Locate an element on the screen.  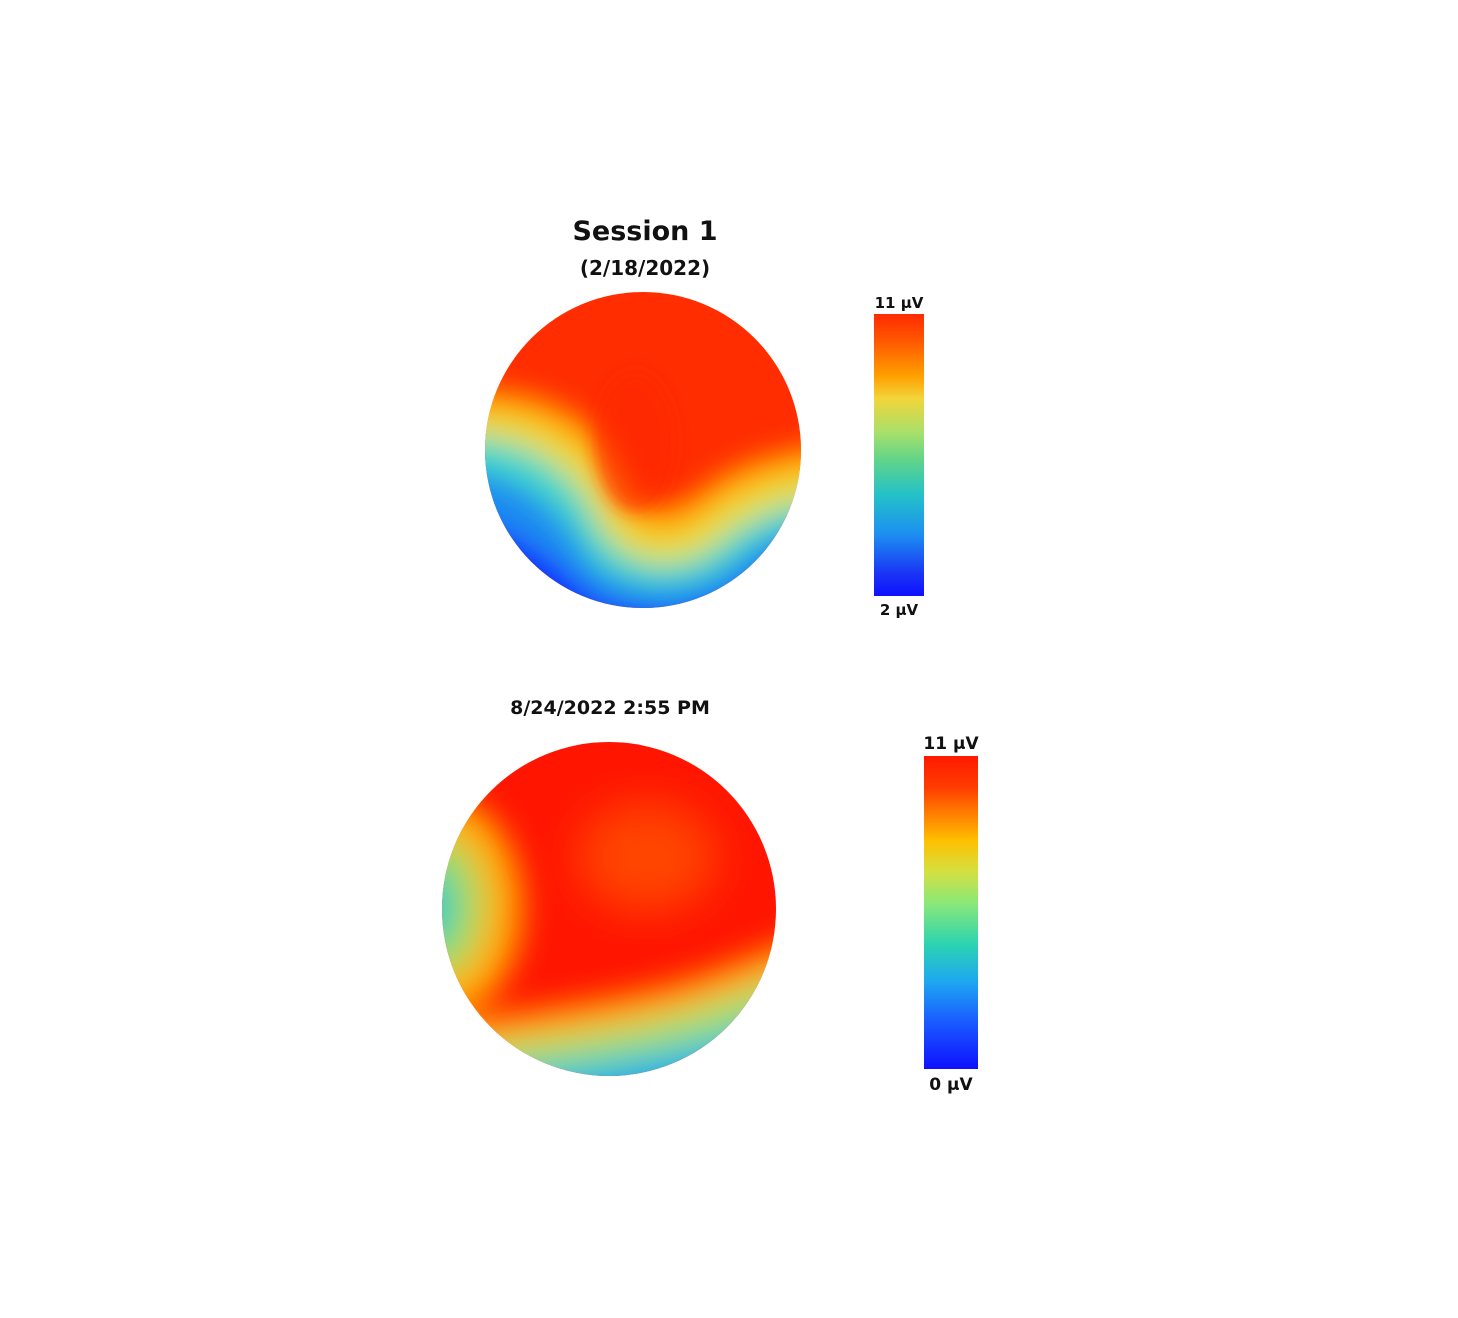
panel-1-subtitle: (2/18/2022) is located at coordinates (645, 268).